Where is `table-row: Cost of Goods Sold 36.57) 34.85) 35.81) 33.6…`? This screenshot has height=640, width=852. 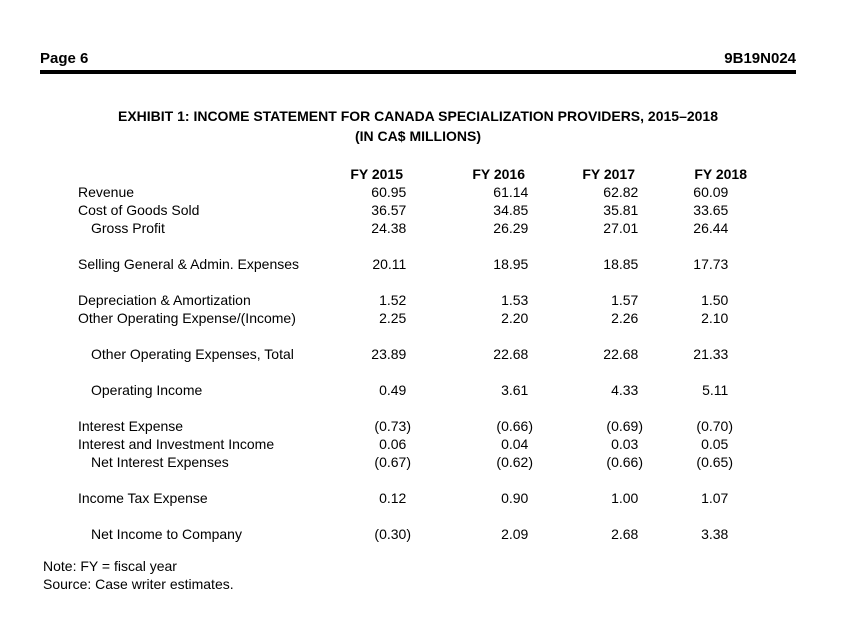 table-row: Cost of Goods Sold 36.57) 34.85) 35.81) 33.6… is located at coordinates (415, 210).